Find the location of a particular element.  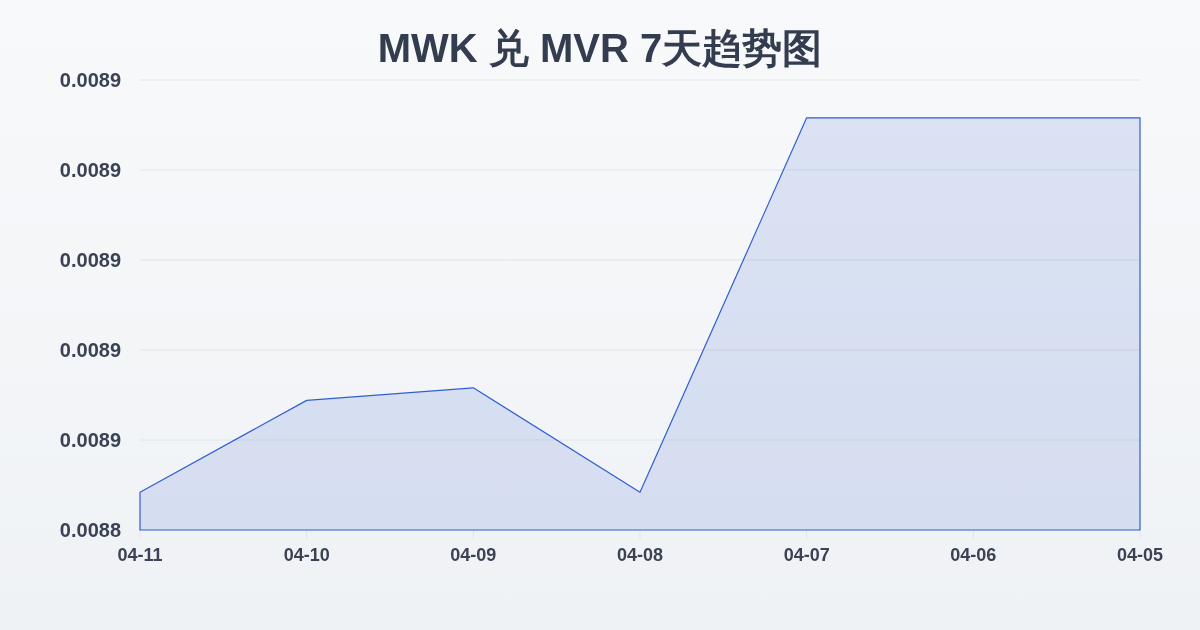

x-tick-label: 04-07 is located at coordinates (806, 555).